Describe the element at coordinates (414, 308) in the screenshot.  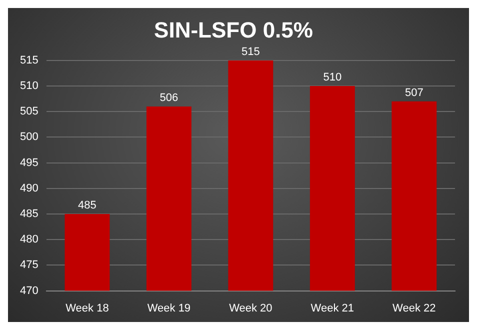
I see `x-tick-label: Week 22` at that location.